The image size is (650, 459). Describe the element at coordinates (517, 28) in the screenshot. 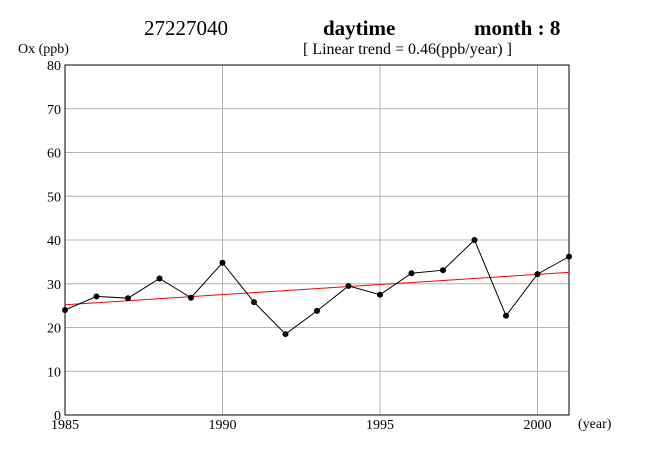

I see `month-label: month : 8` at that location.